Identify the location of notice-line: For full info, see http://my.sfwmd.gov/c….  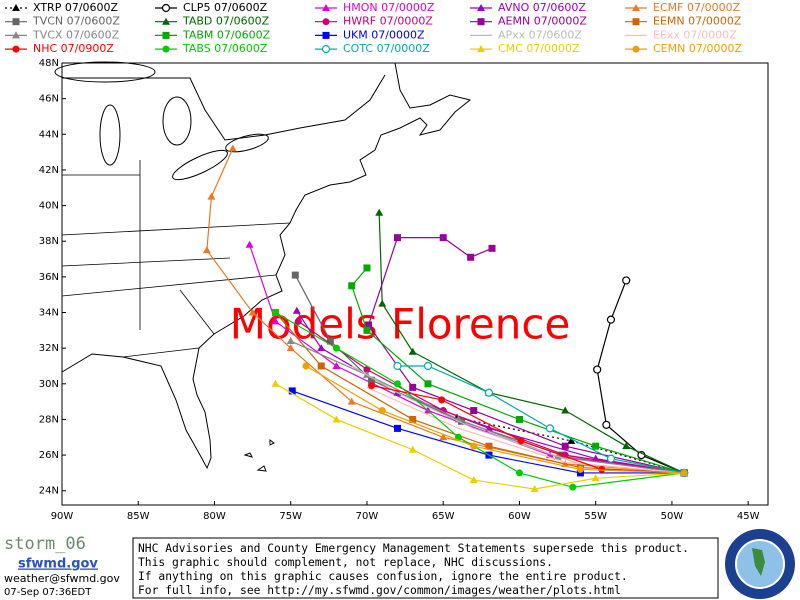
(379, 590).